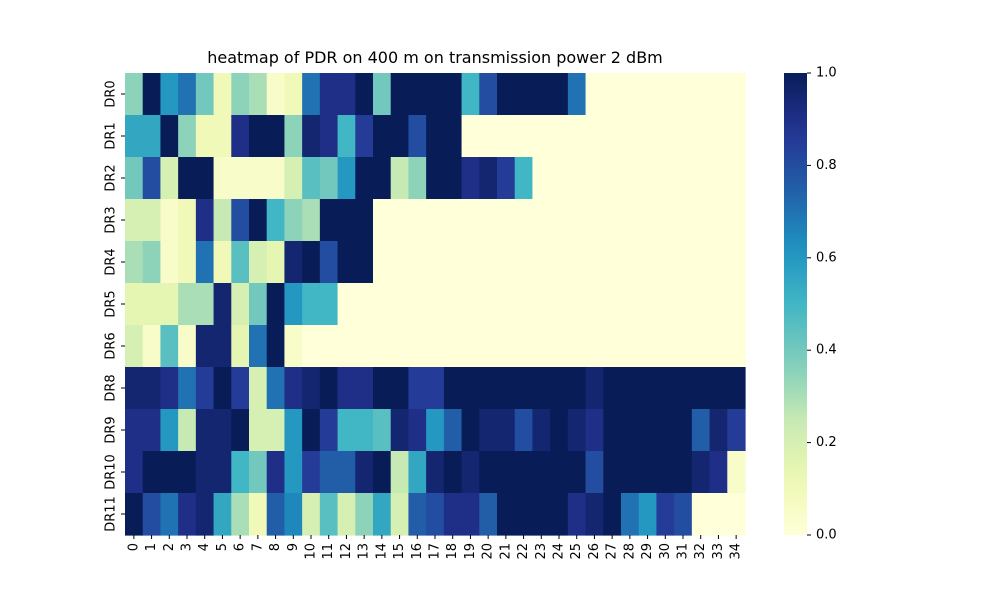 The image size is (1000, 600). What do you see at coordinates (826, 350) in the screenshot?
I see `colorbar-tick-label: 0.4` at bounding box center [826, 350].